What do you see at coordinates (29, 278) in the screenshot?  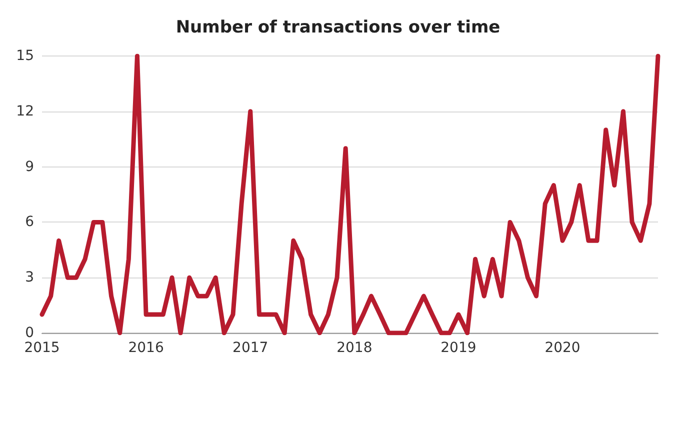 I see `y-tick-label: 3` at bounding box center [29, 278].